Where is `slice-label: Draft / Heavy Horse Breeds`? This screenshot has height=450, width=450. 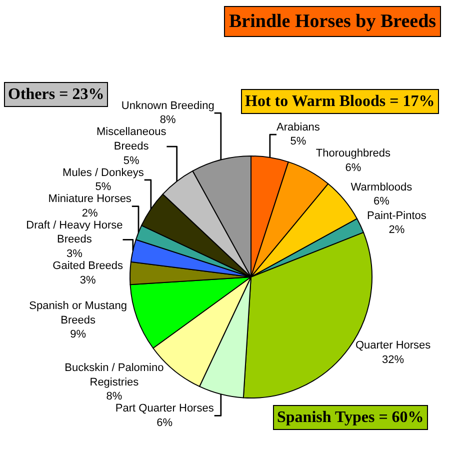
slice-label: Draft / Heavy Horse Breeds is located at coordinates (74, 232).